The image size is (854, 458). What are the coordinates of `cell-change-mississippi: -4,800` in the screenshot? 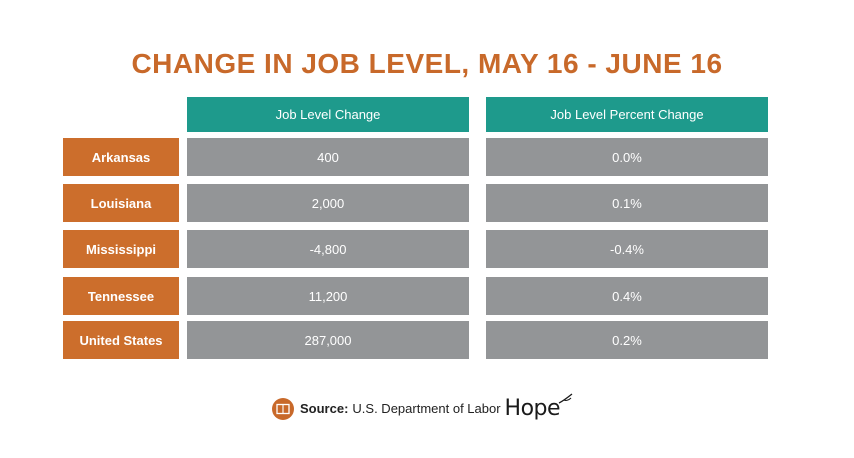 It's located at (328, 249).